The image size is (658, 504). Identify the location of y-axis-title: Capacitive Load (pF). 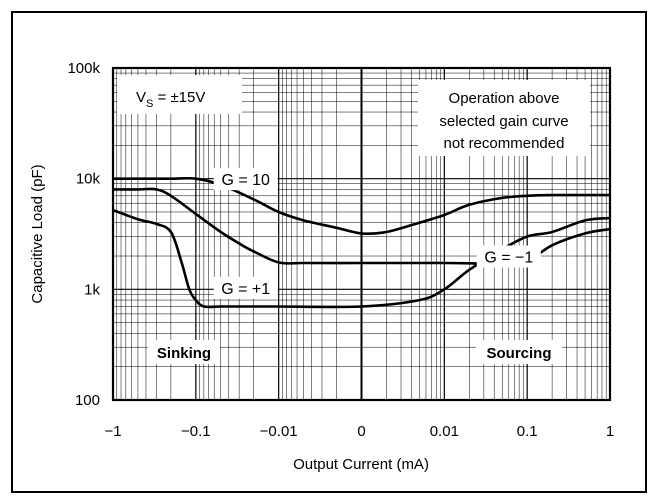
(37, 233).